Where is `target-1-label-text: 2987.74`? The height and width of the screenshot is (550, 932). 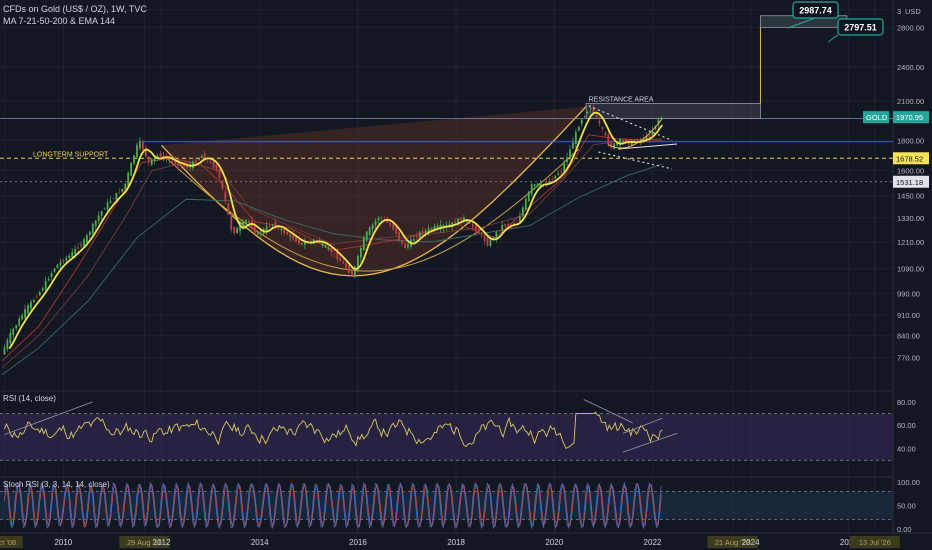 target-1-label-text: 2987.74 is located at coordinates (815, 11).